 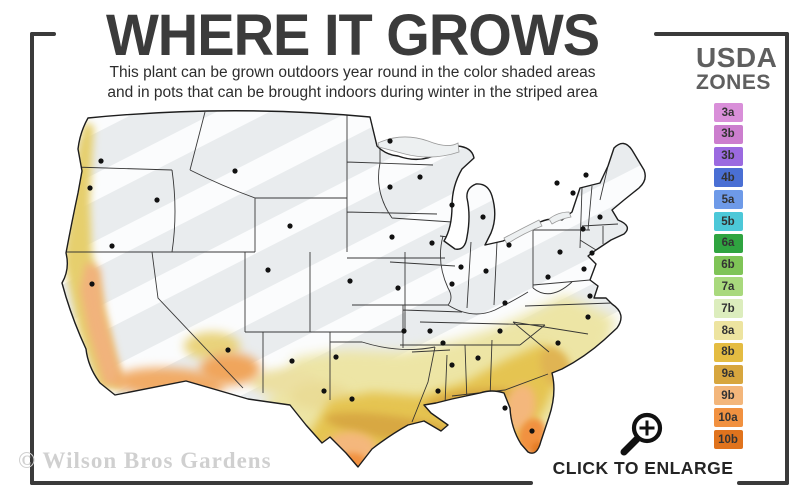 I want to click on zone-chip-9b: 9b, so click(x=728, y=396).